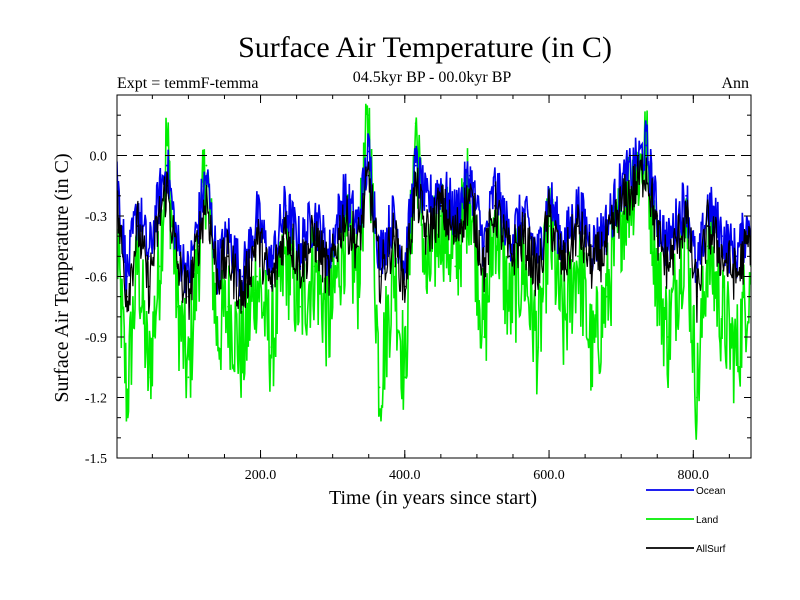  I want to click on legend-label-land: Land, so click(707, 520).